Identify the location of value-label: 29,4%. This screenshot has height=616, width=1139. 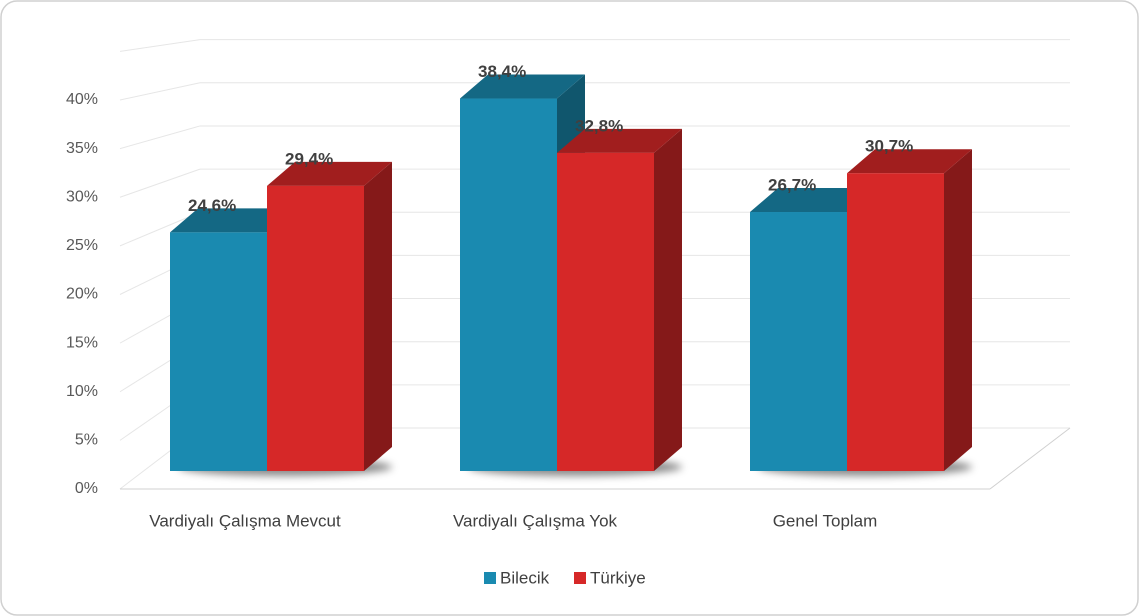
(309, 158).